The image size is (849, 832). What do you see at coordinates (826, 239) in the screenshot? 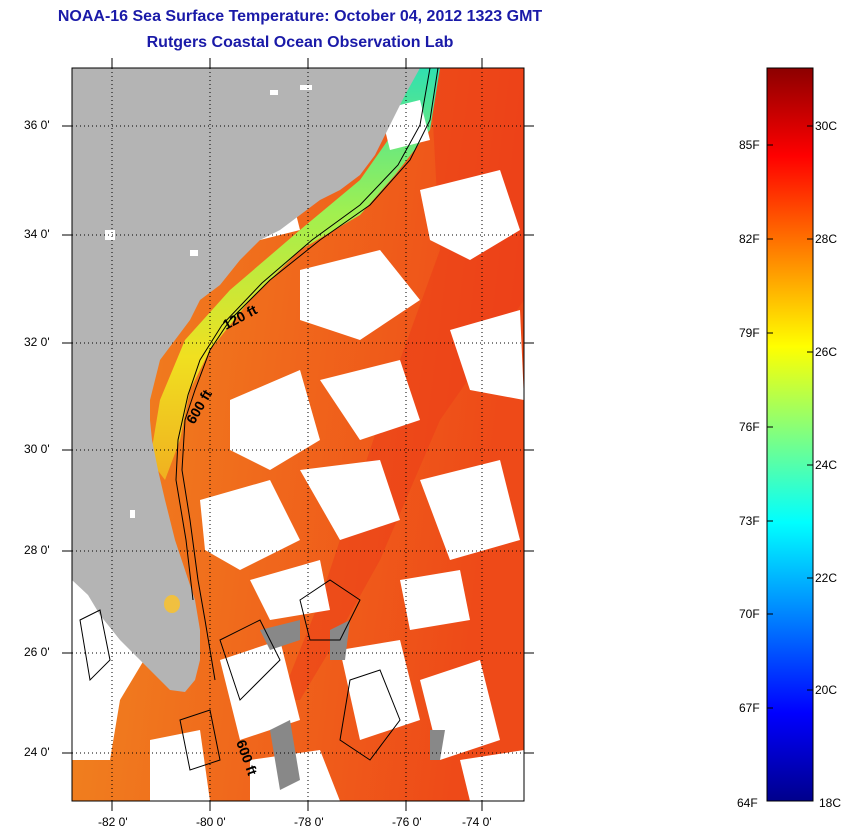
I see `colorbar-c-label: 28C` at bounding box center [826, 239].